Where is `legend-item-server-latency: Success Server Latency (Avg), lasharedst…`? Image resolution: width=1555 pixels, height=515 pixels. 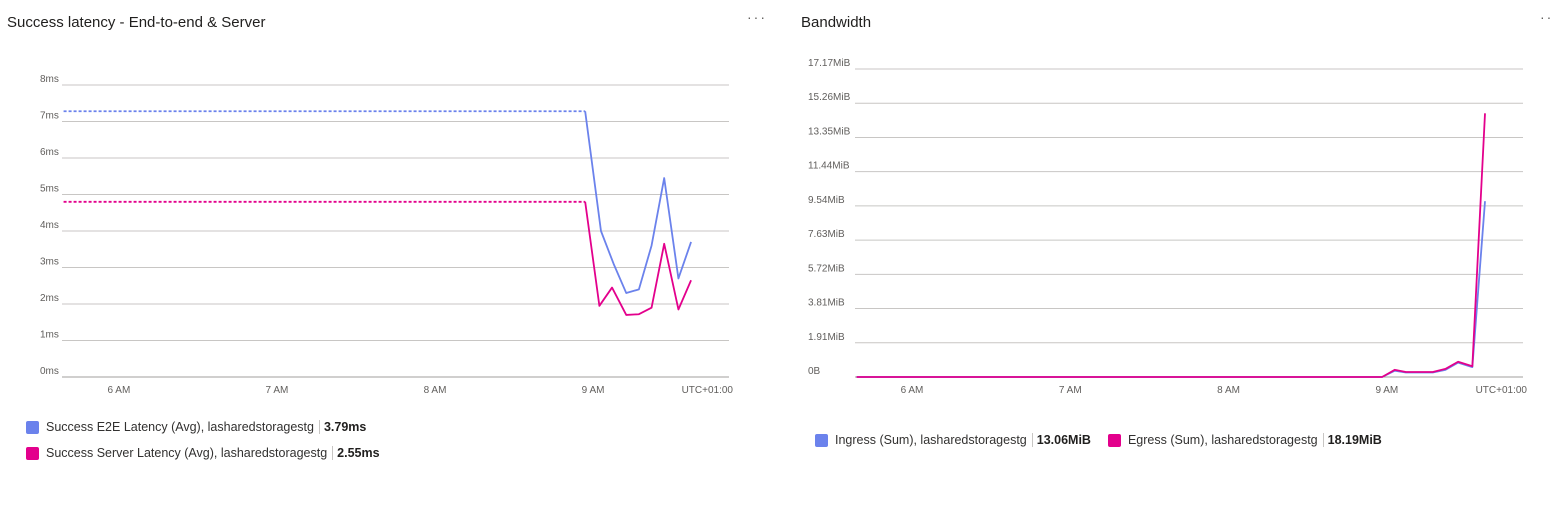
legend-item-server-latency: Success Server Latency (Avg), lasharedst… is located at coordinates (203, 453).